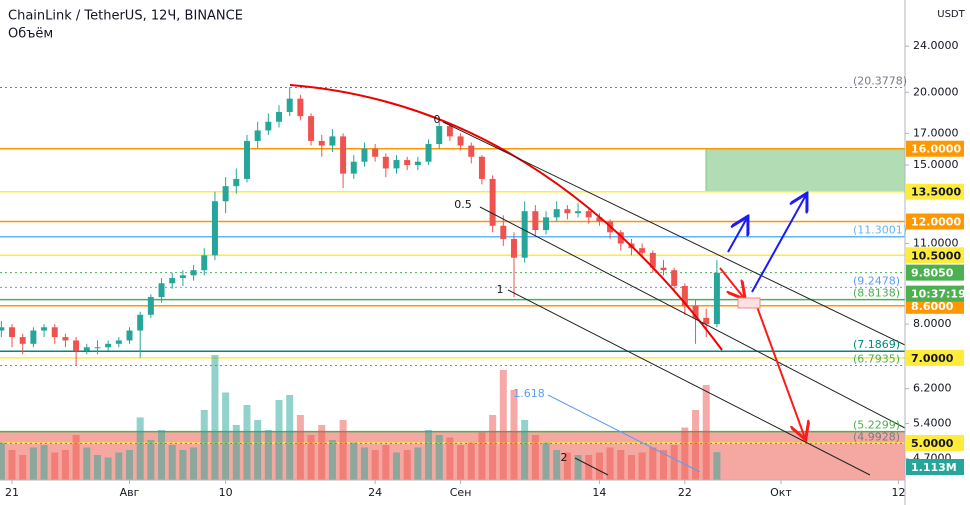 The width and height of the screenshot is (970, 505). I want to click on price-tag-label: 10.5000, so click(936, 255).